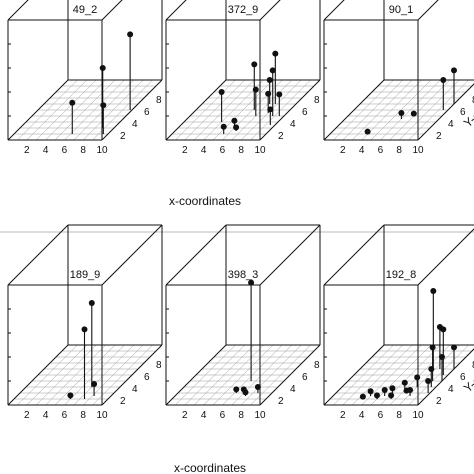 This screenshot has width=474, height=474. What do you see at coordinates (398, 78) in the screenshot?
I see `panel-3: 90_12468102468Y-coor` at bounding box center [398, 78].